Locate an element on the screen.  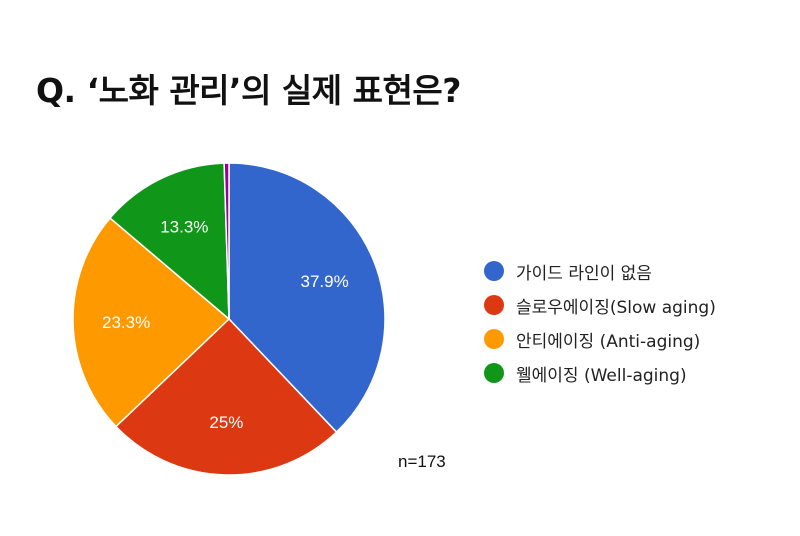
legend-label: 가이드 라인이 없음 is located at coordinates (584, 273).